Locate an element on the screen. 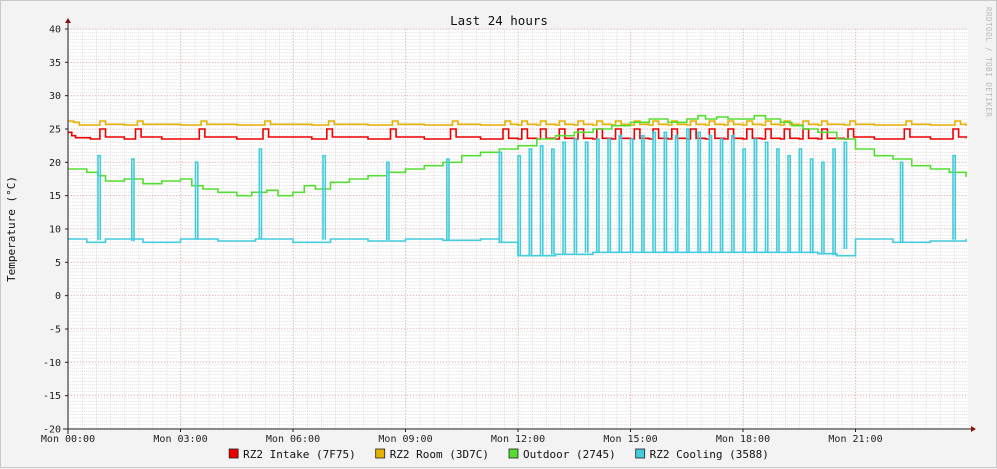  legend-label: Outdoor (2745) is located at coordinates (569, 454).